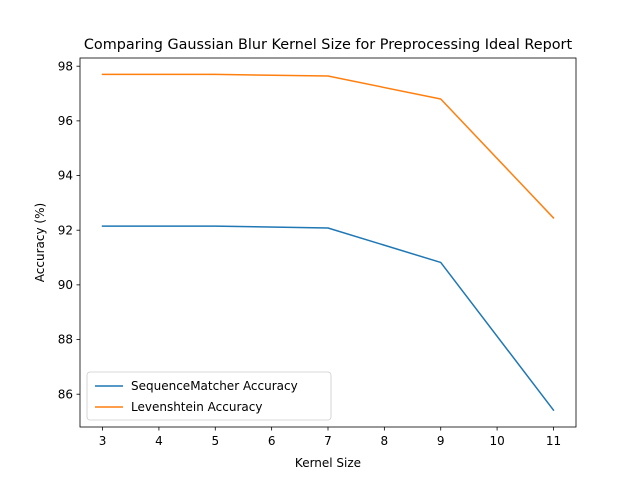 Image resolution: width=640 pixels, height=484 pixels. Describe the element at coordinates (65, 66) in the screenshot. I see `y-tick-label: 98` at that location.